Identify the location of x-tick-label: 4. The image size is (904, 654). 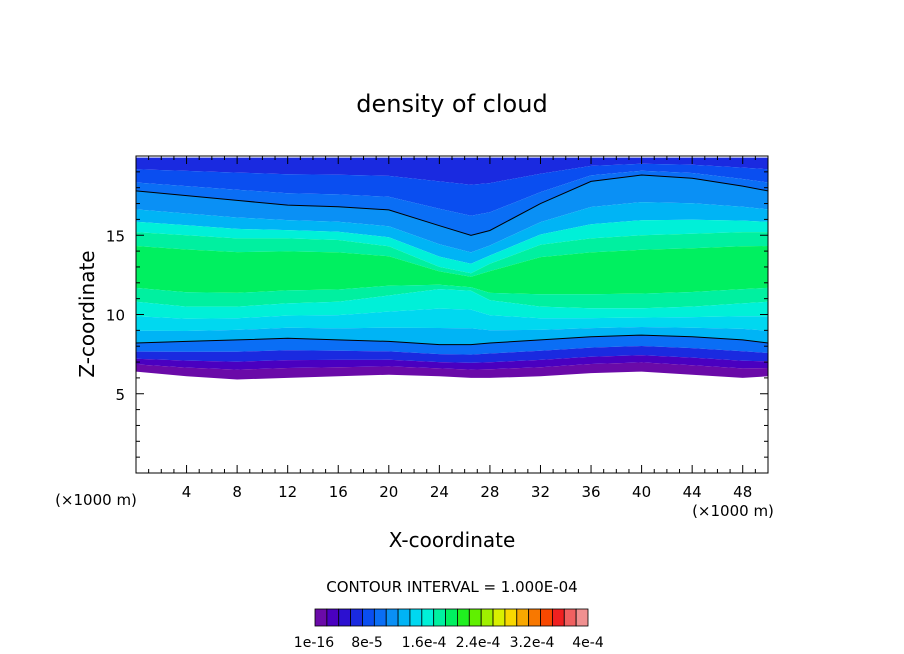
(187, 492).